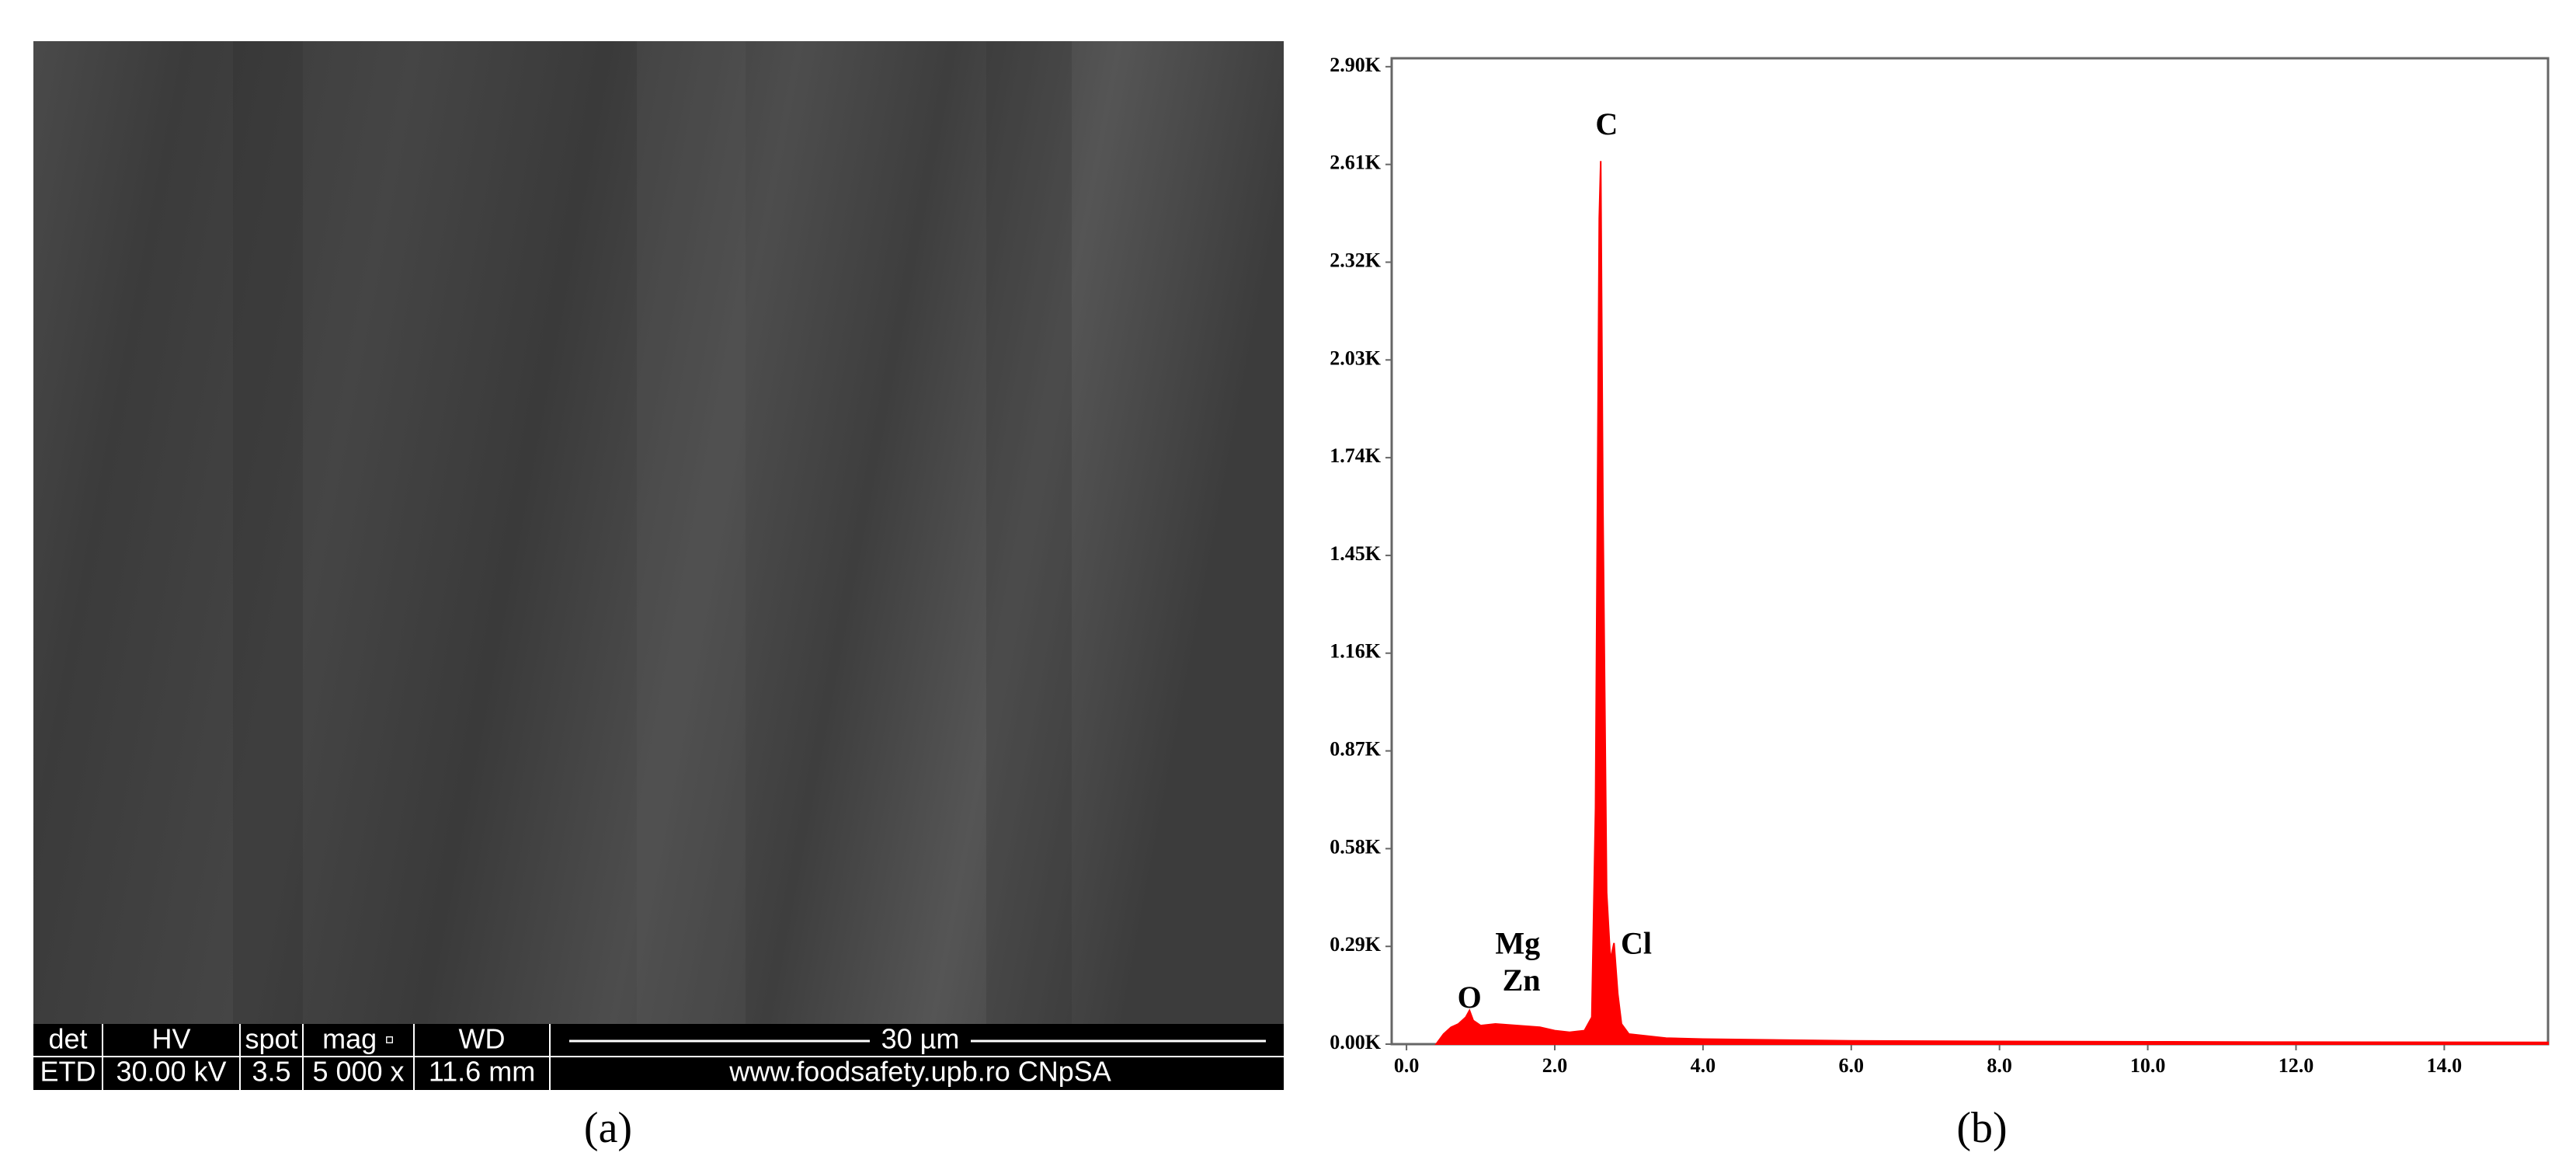  What do you see at coordinates (1356, 455) in the screenshot?
I see `y-tick-label: 1.74K` at bounding box center [1356, 455].